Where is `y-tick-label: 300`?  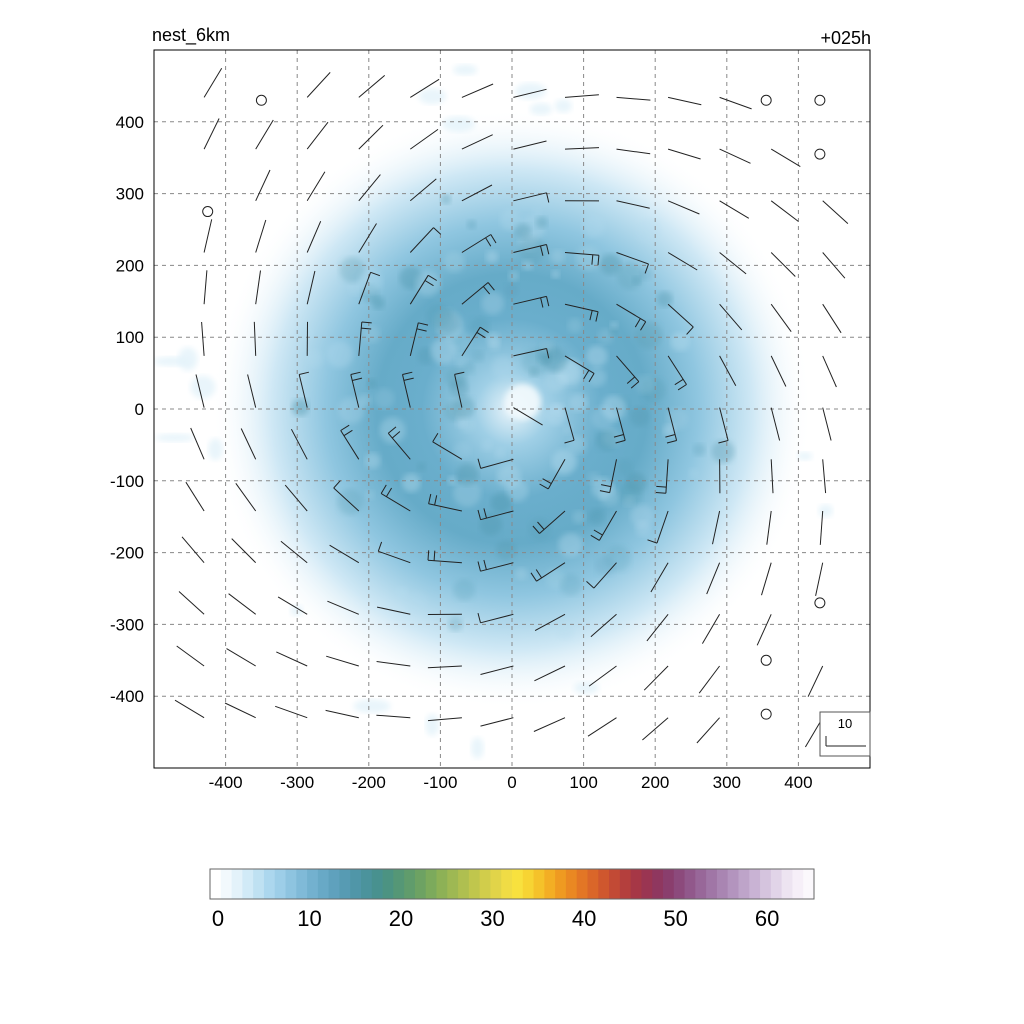
y-tick-label: 300 is located at coordinates (130, 194).